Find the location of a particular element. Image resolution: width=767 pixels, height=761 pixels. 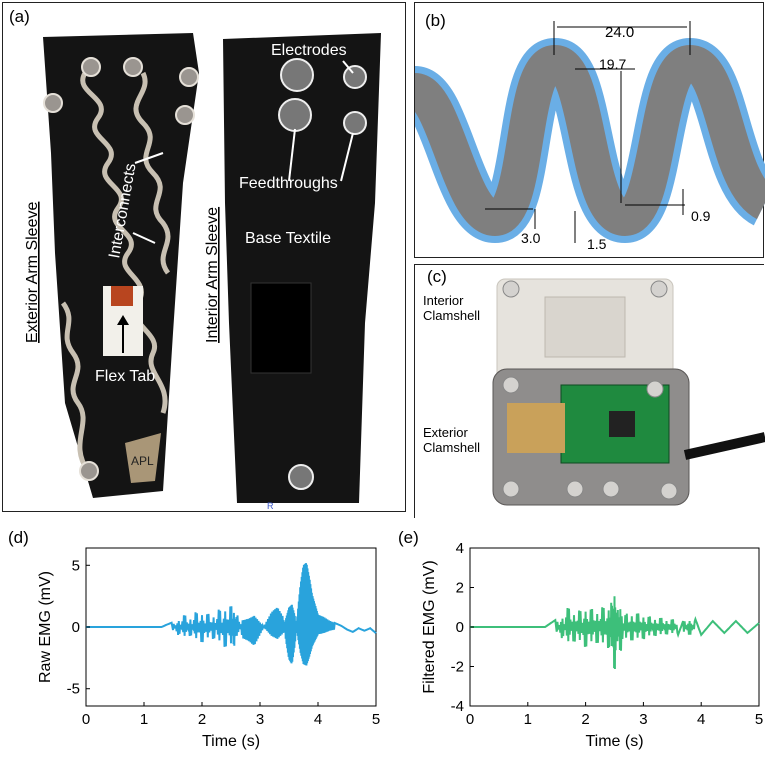

panel-label-d: (d) is located at coordinates (18, 537).